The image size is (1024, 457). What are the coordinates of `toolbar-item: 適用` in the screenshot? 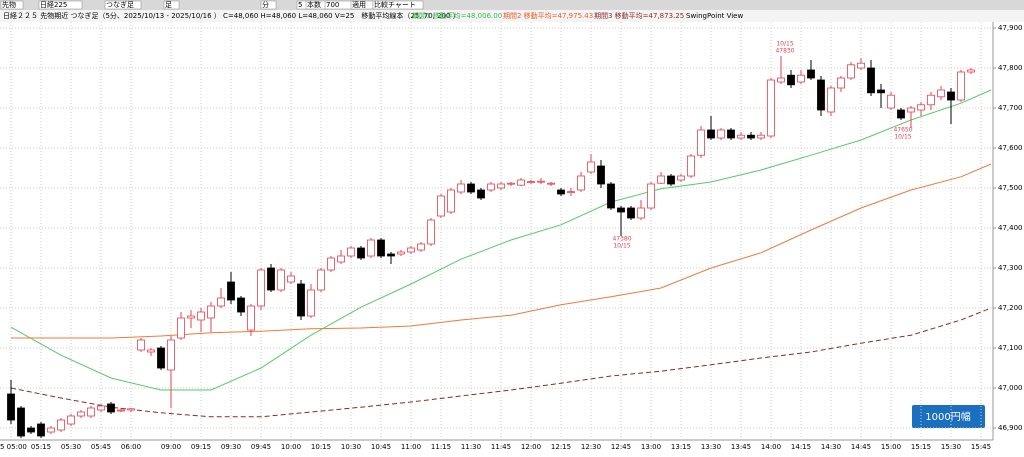 It's located at (359, 4).